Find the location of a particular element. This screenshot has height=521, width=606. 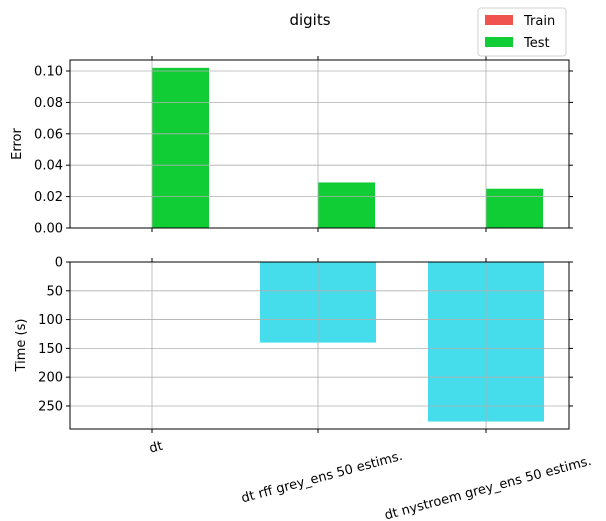

error-y-tick-label: 0.02 is located at coordinates (48, 197).